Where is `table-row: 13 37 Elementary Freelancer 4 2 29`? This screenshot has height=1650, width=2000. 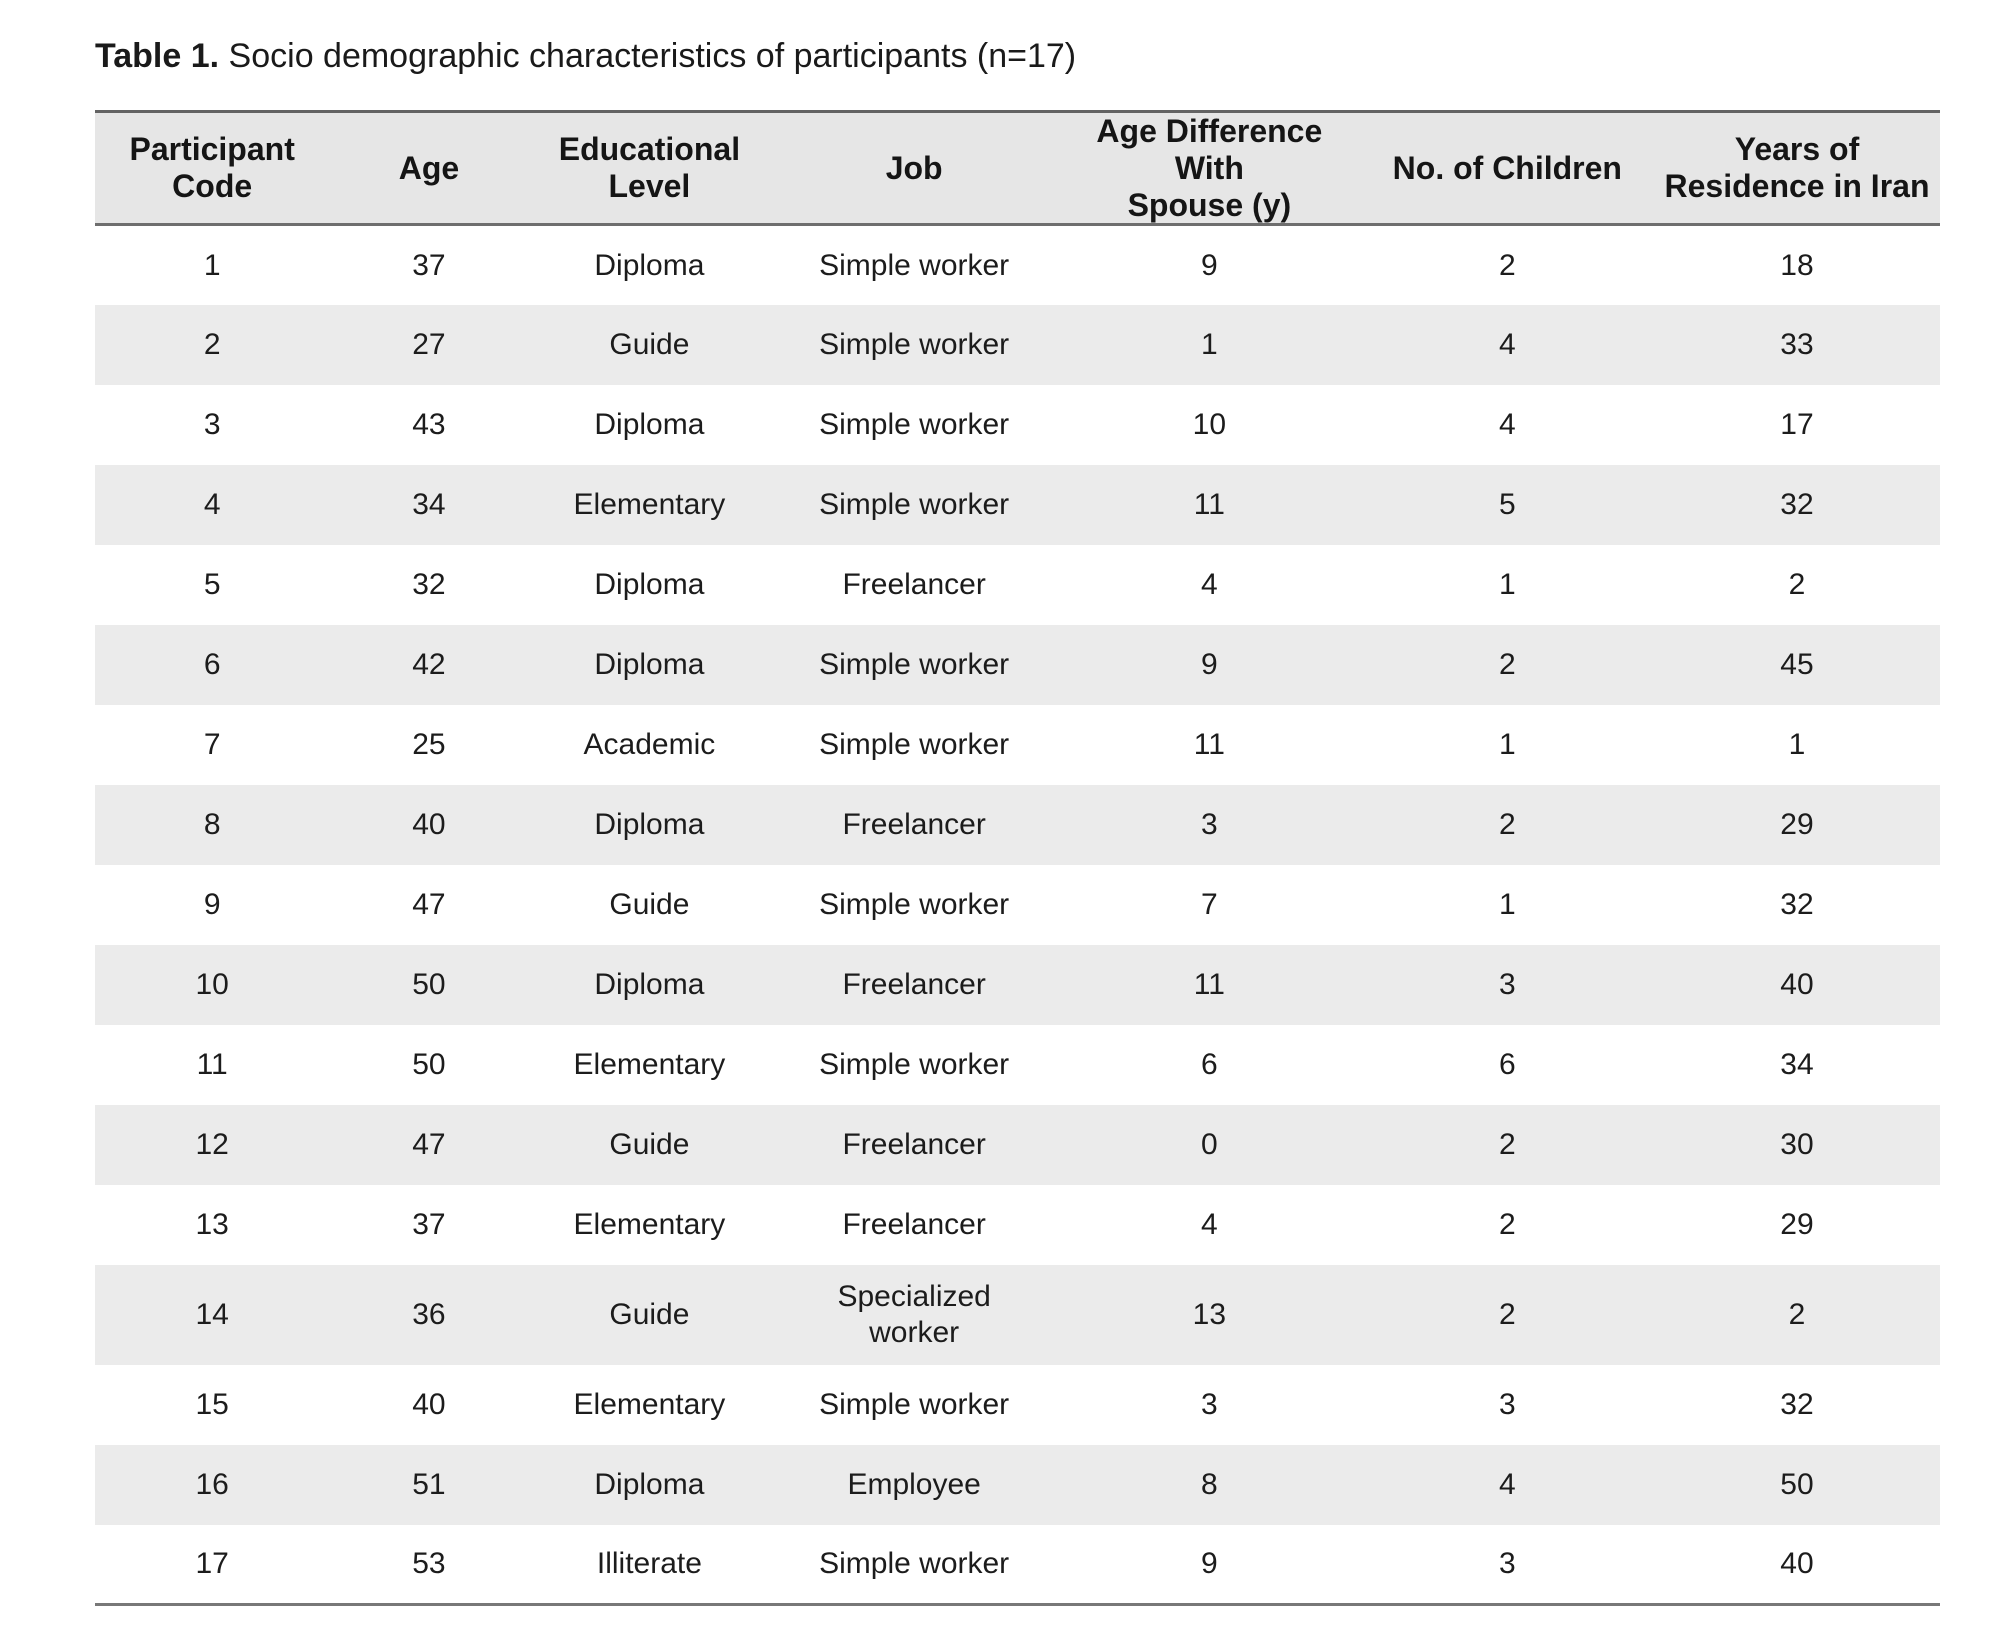
table-row: 13 37 Elementary Freelancer 4 2 29 is located at coordinates (1017, 1224).